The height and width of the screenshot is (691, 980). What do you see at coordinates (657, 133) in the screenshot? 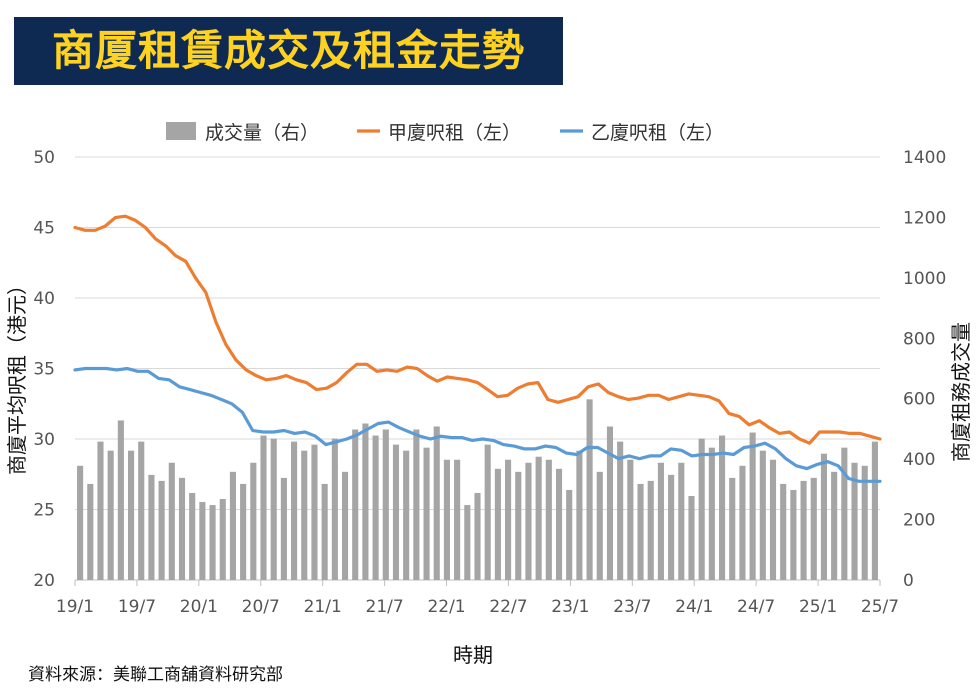
I see `legend-grade-b-label: 乙廈呎租（左）` at bounding box center [657, 133].